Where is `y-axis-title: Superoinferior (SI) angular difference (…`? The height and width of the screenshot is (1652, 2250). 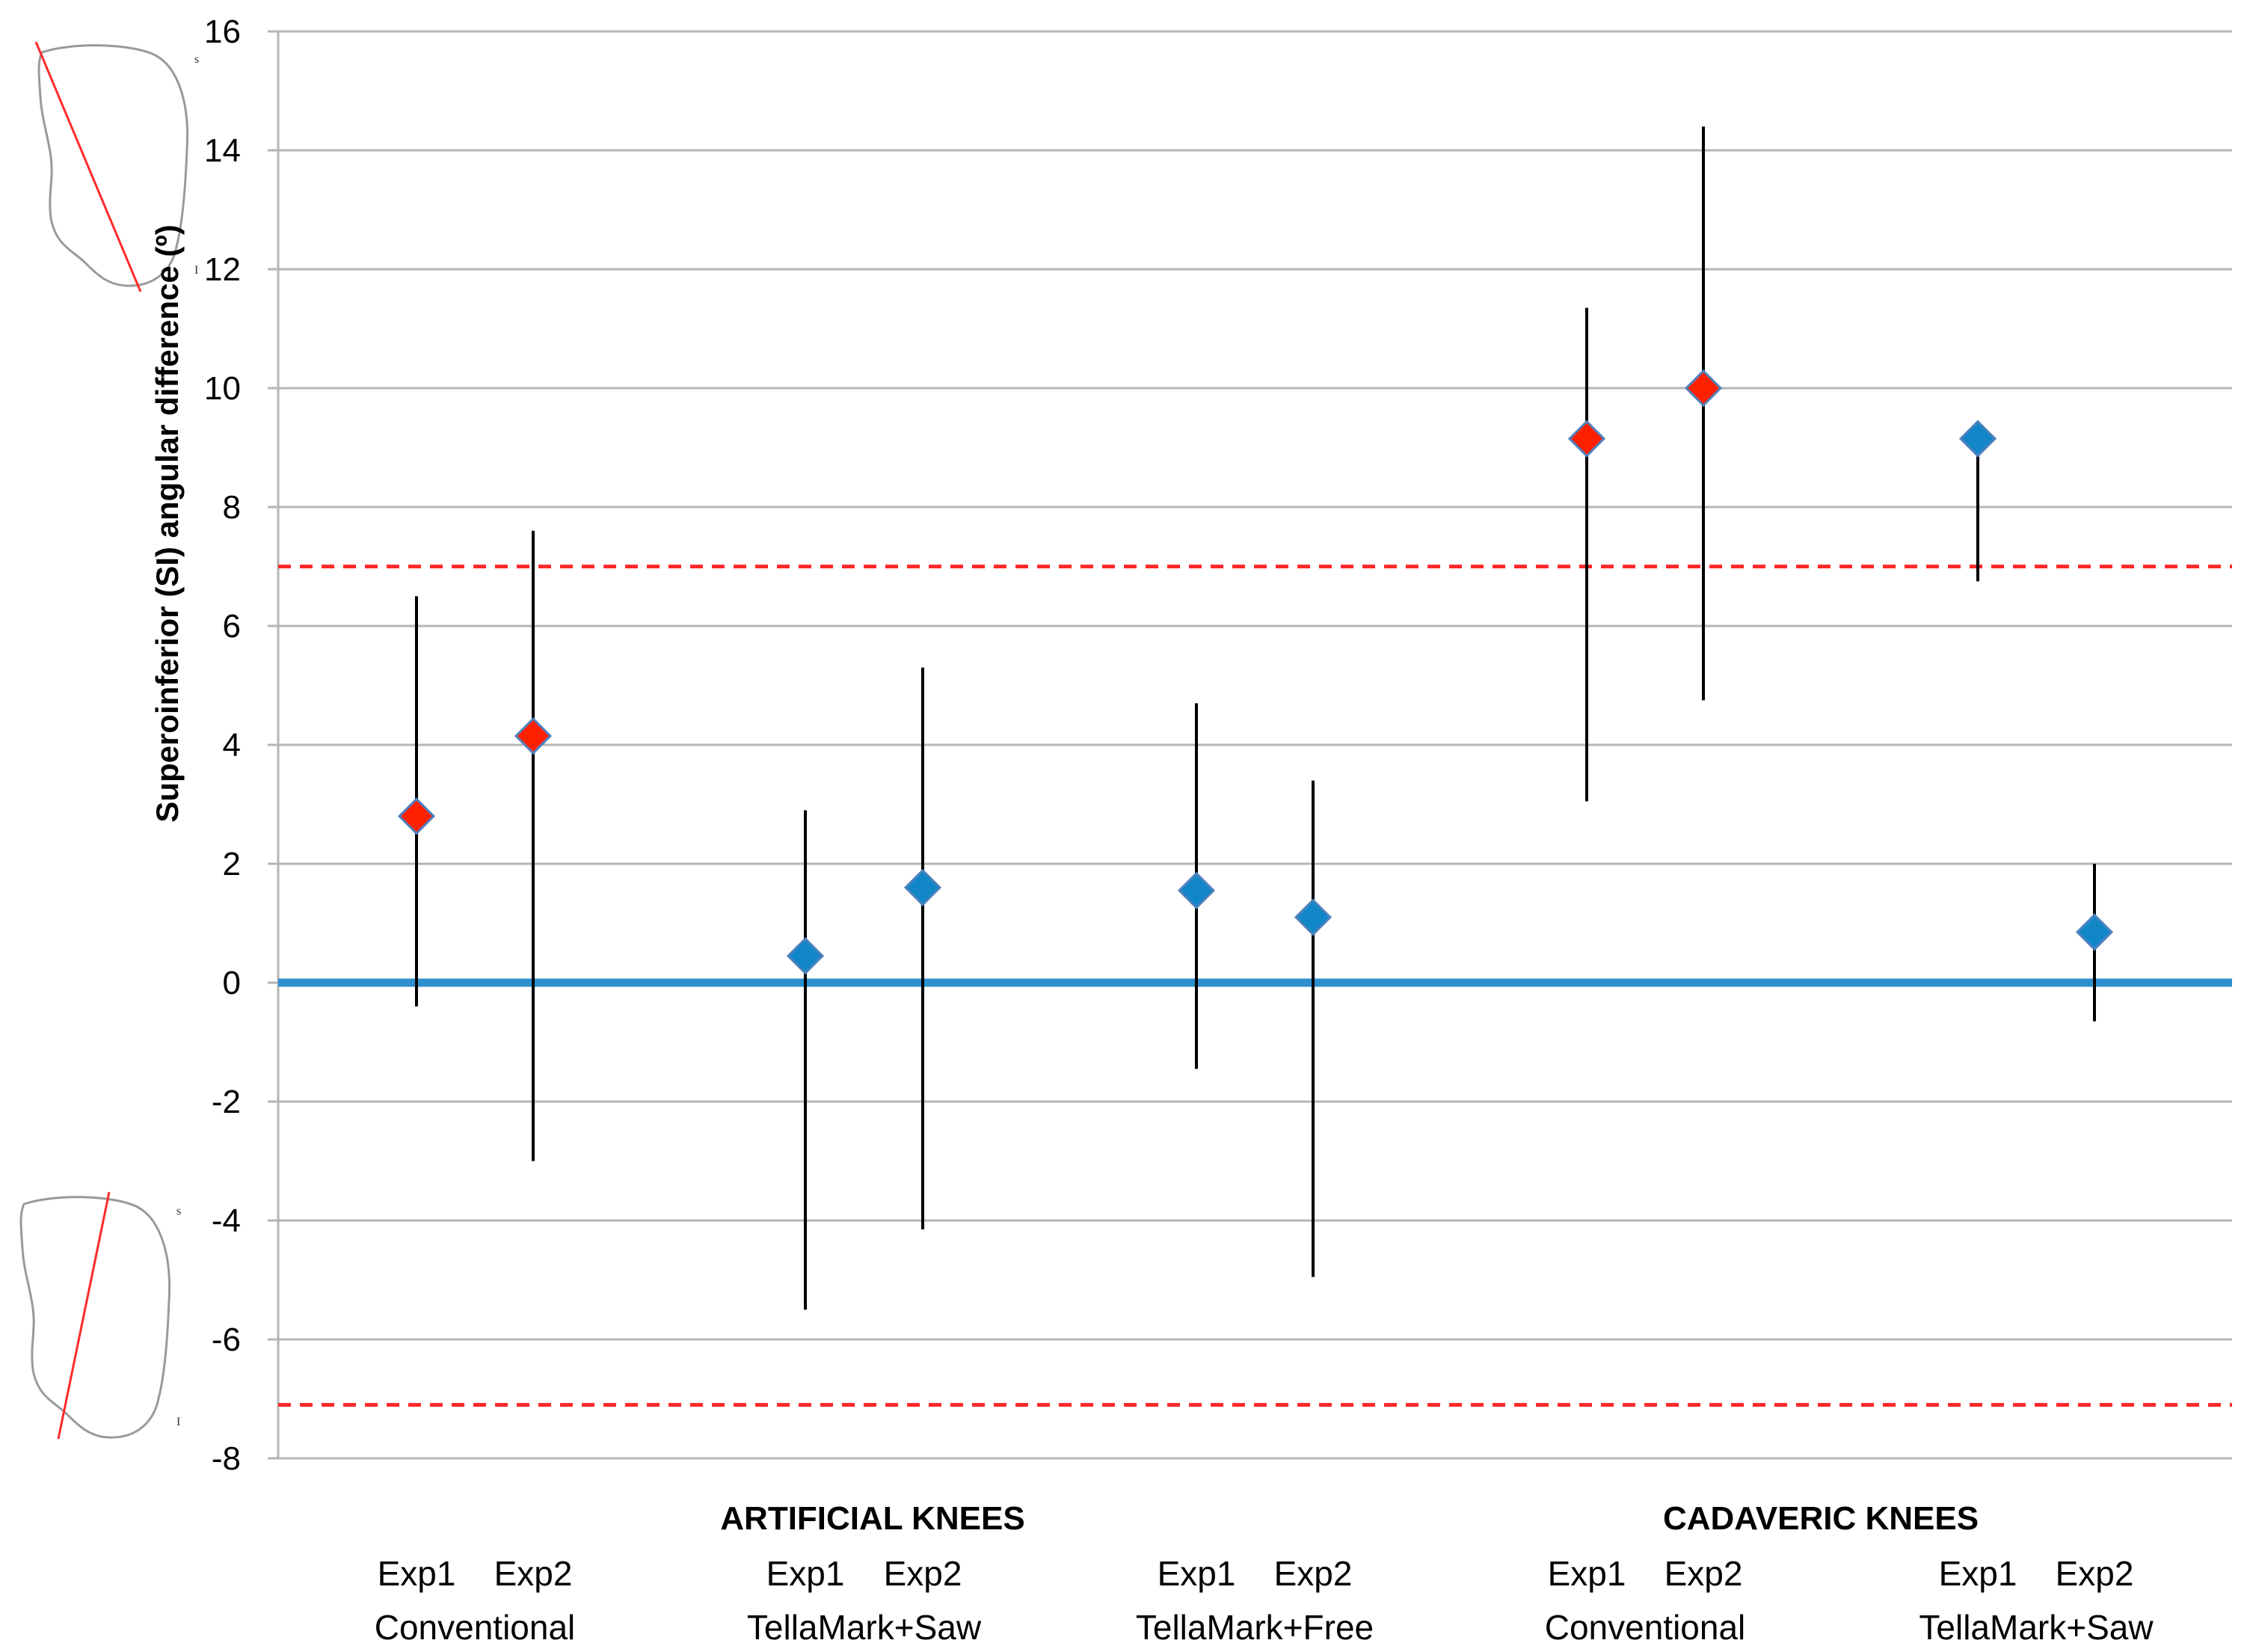
y-axis-title: Superoinferior (SI) angular difference (… is located at coordinates (167, 523).